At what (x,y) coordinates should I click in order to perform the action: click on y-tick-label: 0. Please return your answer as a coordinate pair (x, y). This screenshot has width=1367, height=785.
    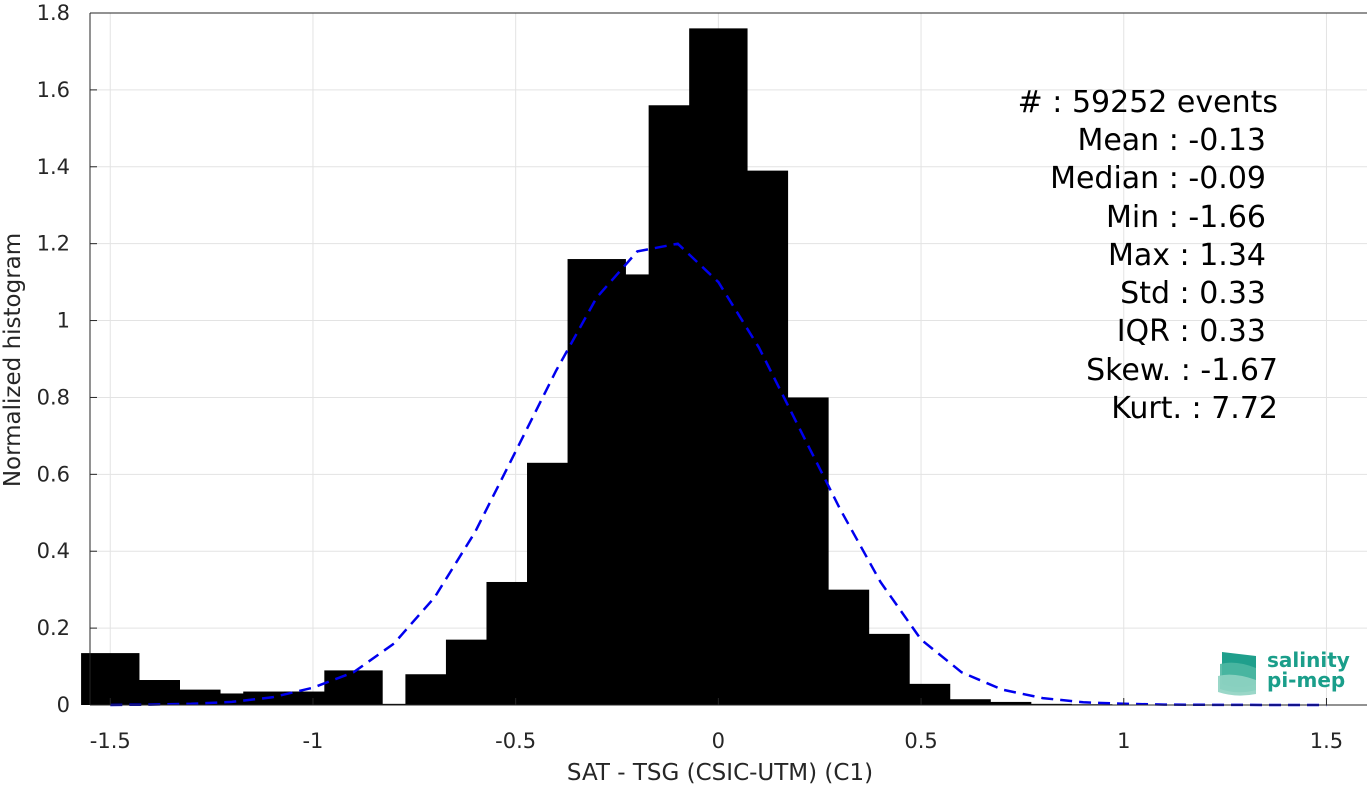
    Looking at the image, I should click on (63, 705).